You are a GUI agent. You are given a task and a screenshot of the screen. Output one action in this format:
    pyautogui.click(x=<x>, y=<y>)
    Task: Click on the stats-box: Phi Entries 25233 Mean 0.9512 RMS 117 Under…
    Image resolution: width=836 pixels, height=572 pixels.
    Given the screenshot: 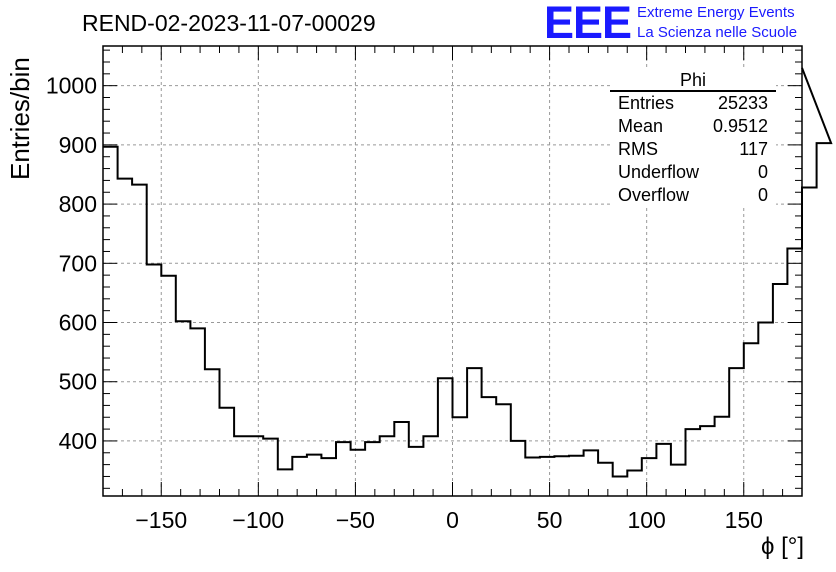 What is the action you would take?
    pyautogui.click(x=693, y=138)
    